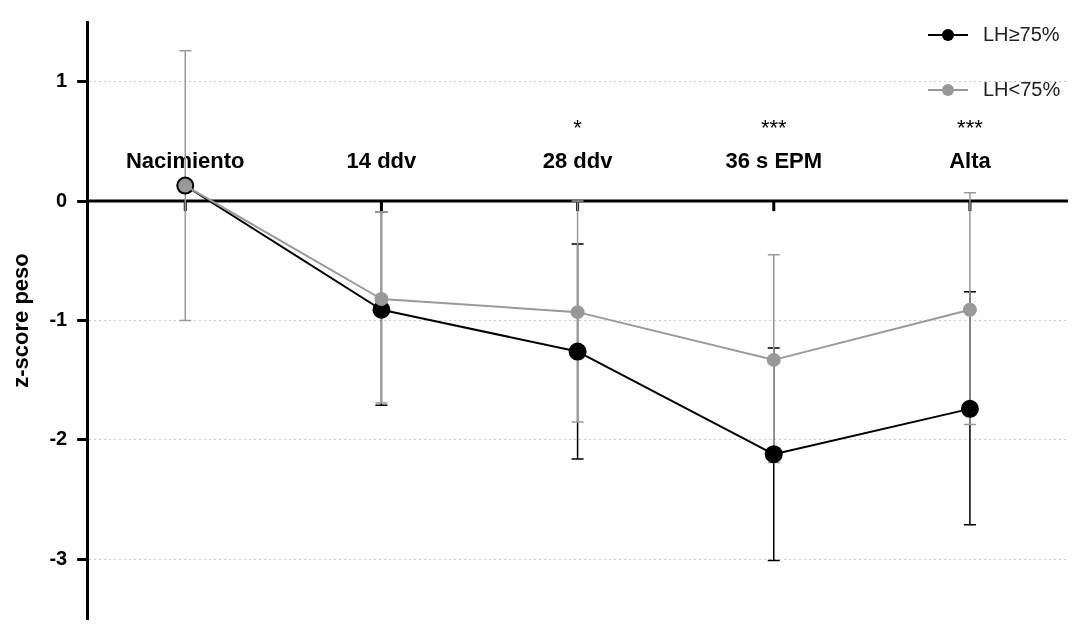  Describe the element at coordinates (62, 199) in the screenshot. I see `y-tick-label: 0` at that location.